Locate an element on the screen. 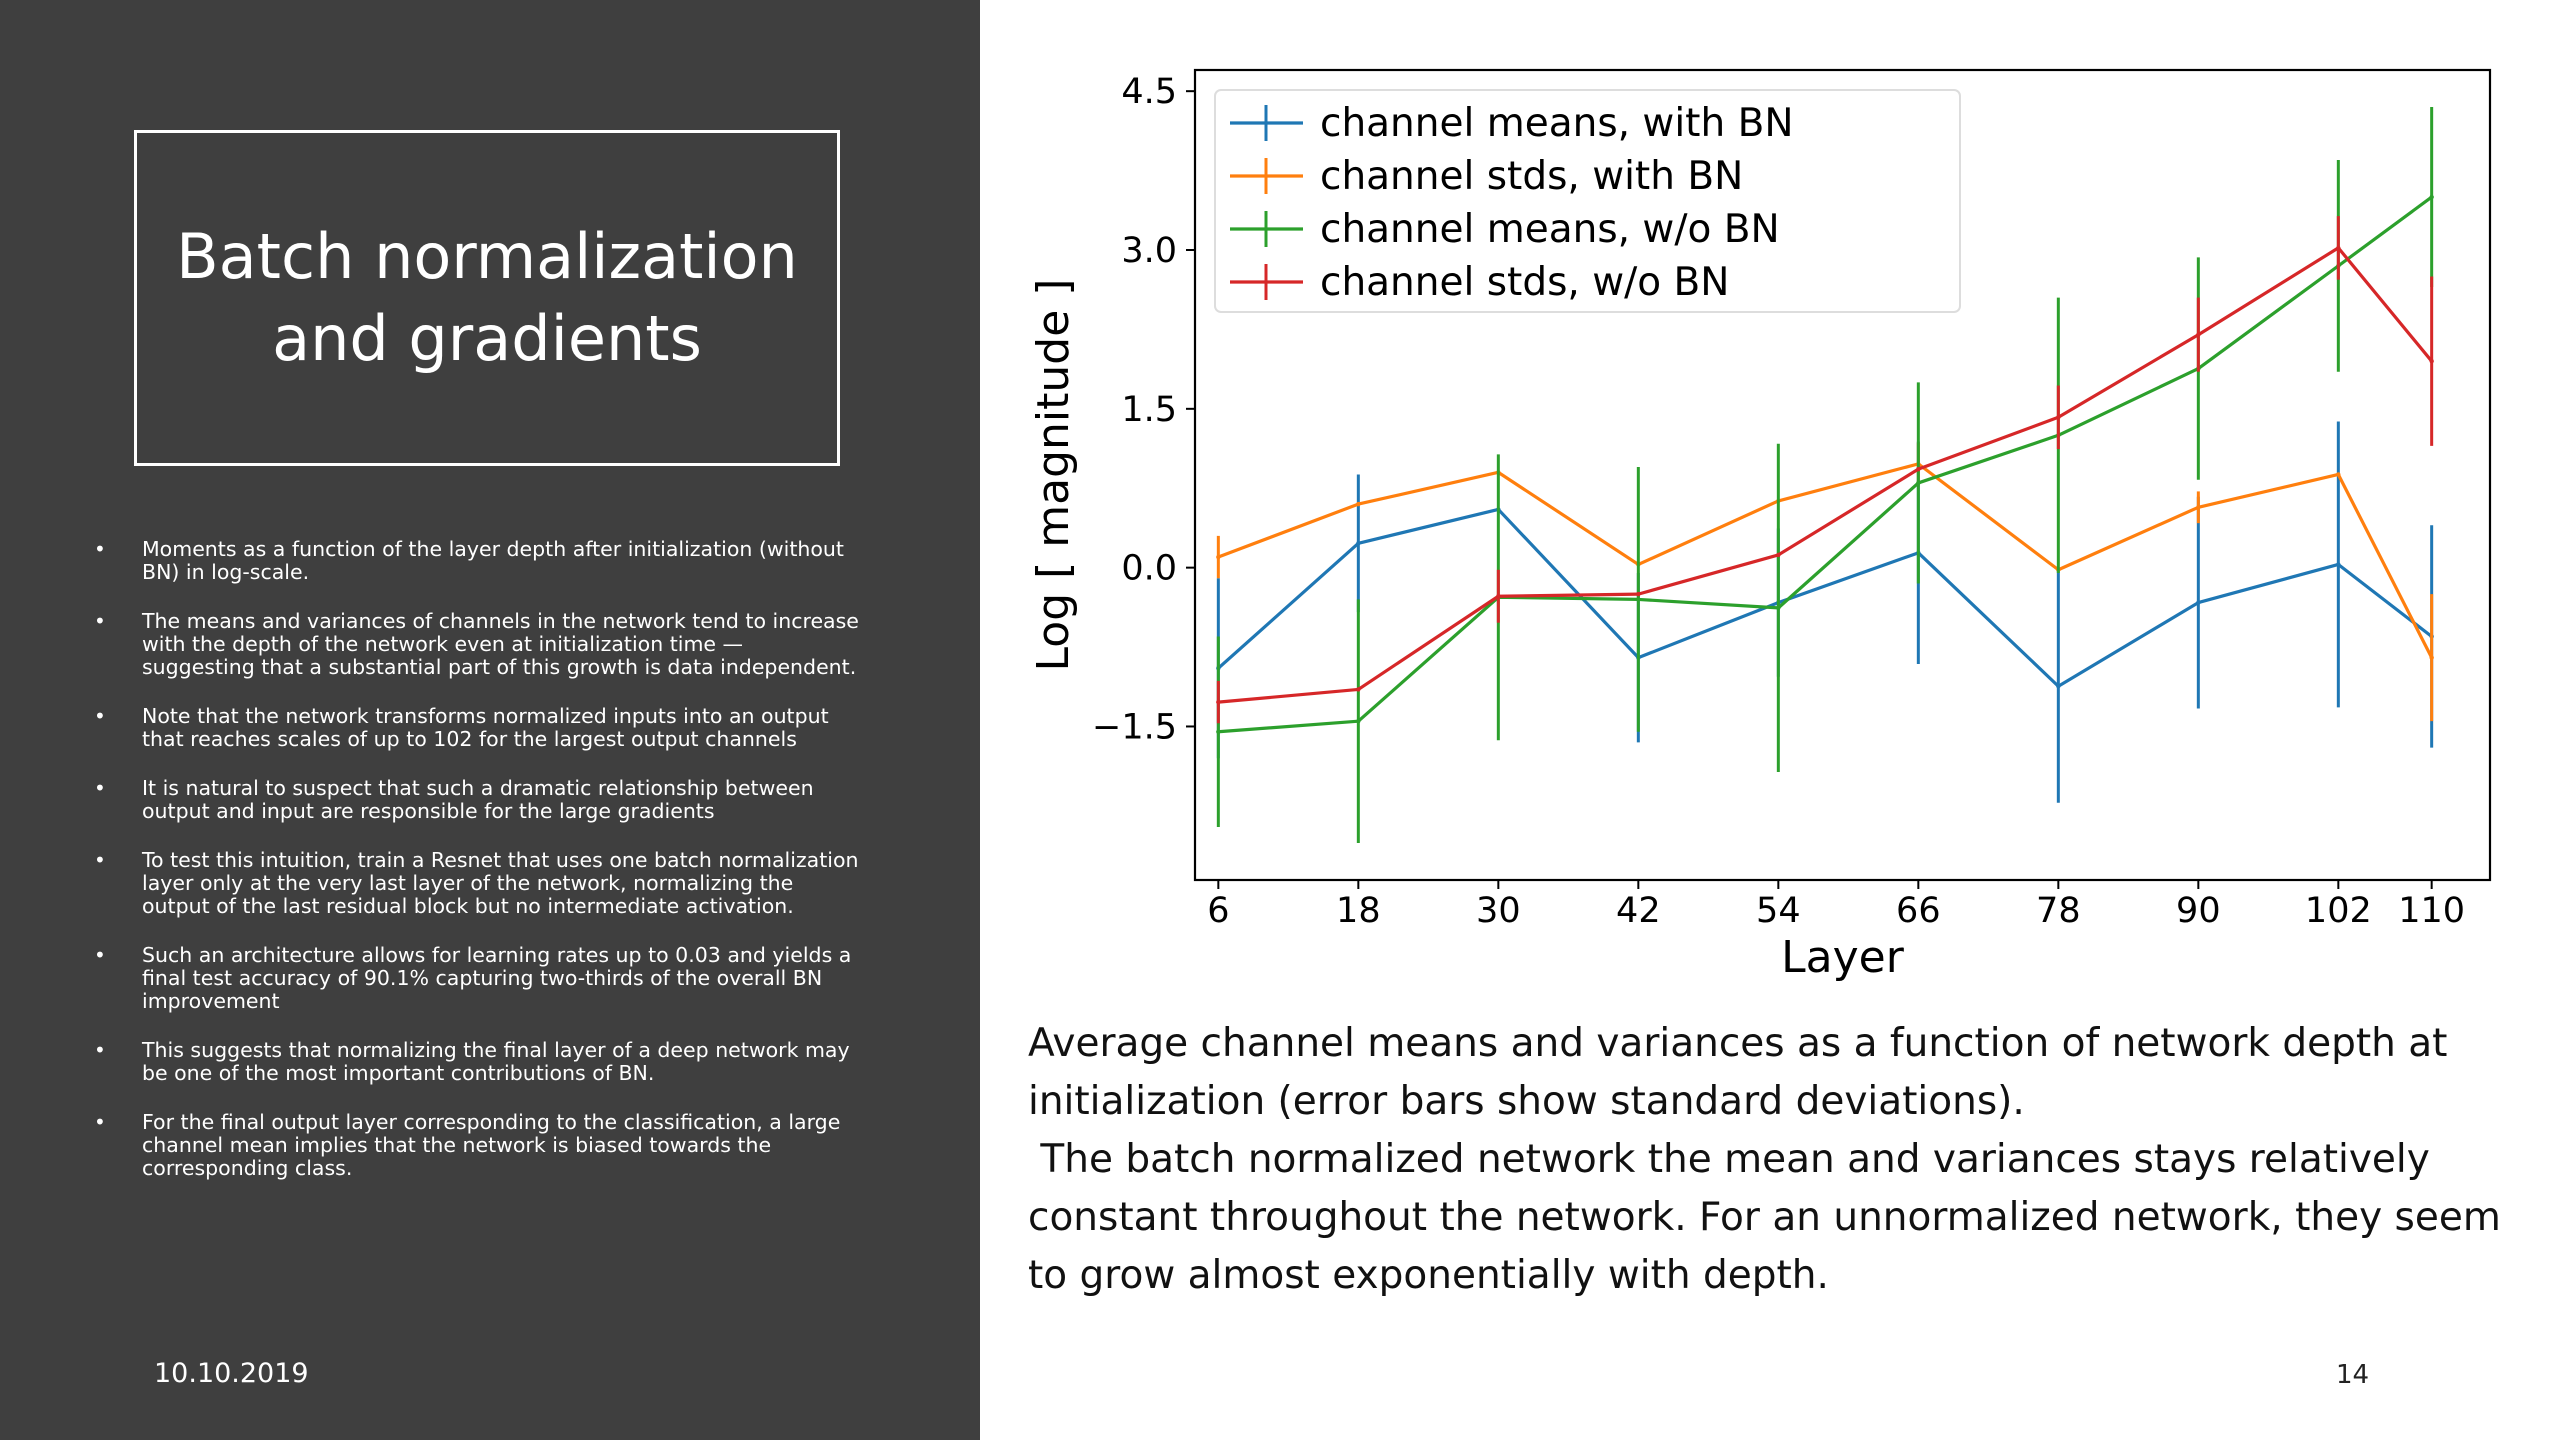 This screenshot has height=1440, width=2560. x-tick-label: 30 is located at coordinates (1498, 911).